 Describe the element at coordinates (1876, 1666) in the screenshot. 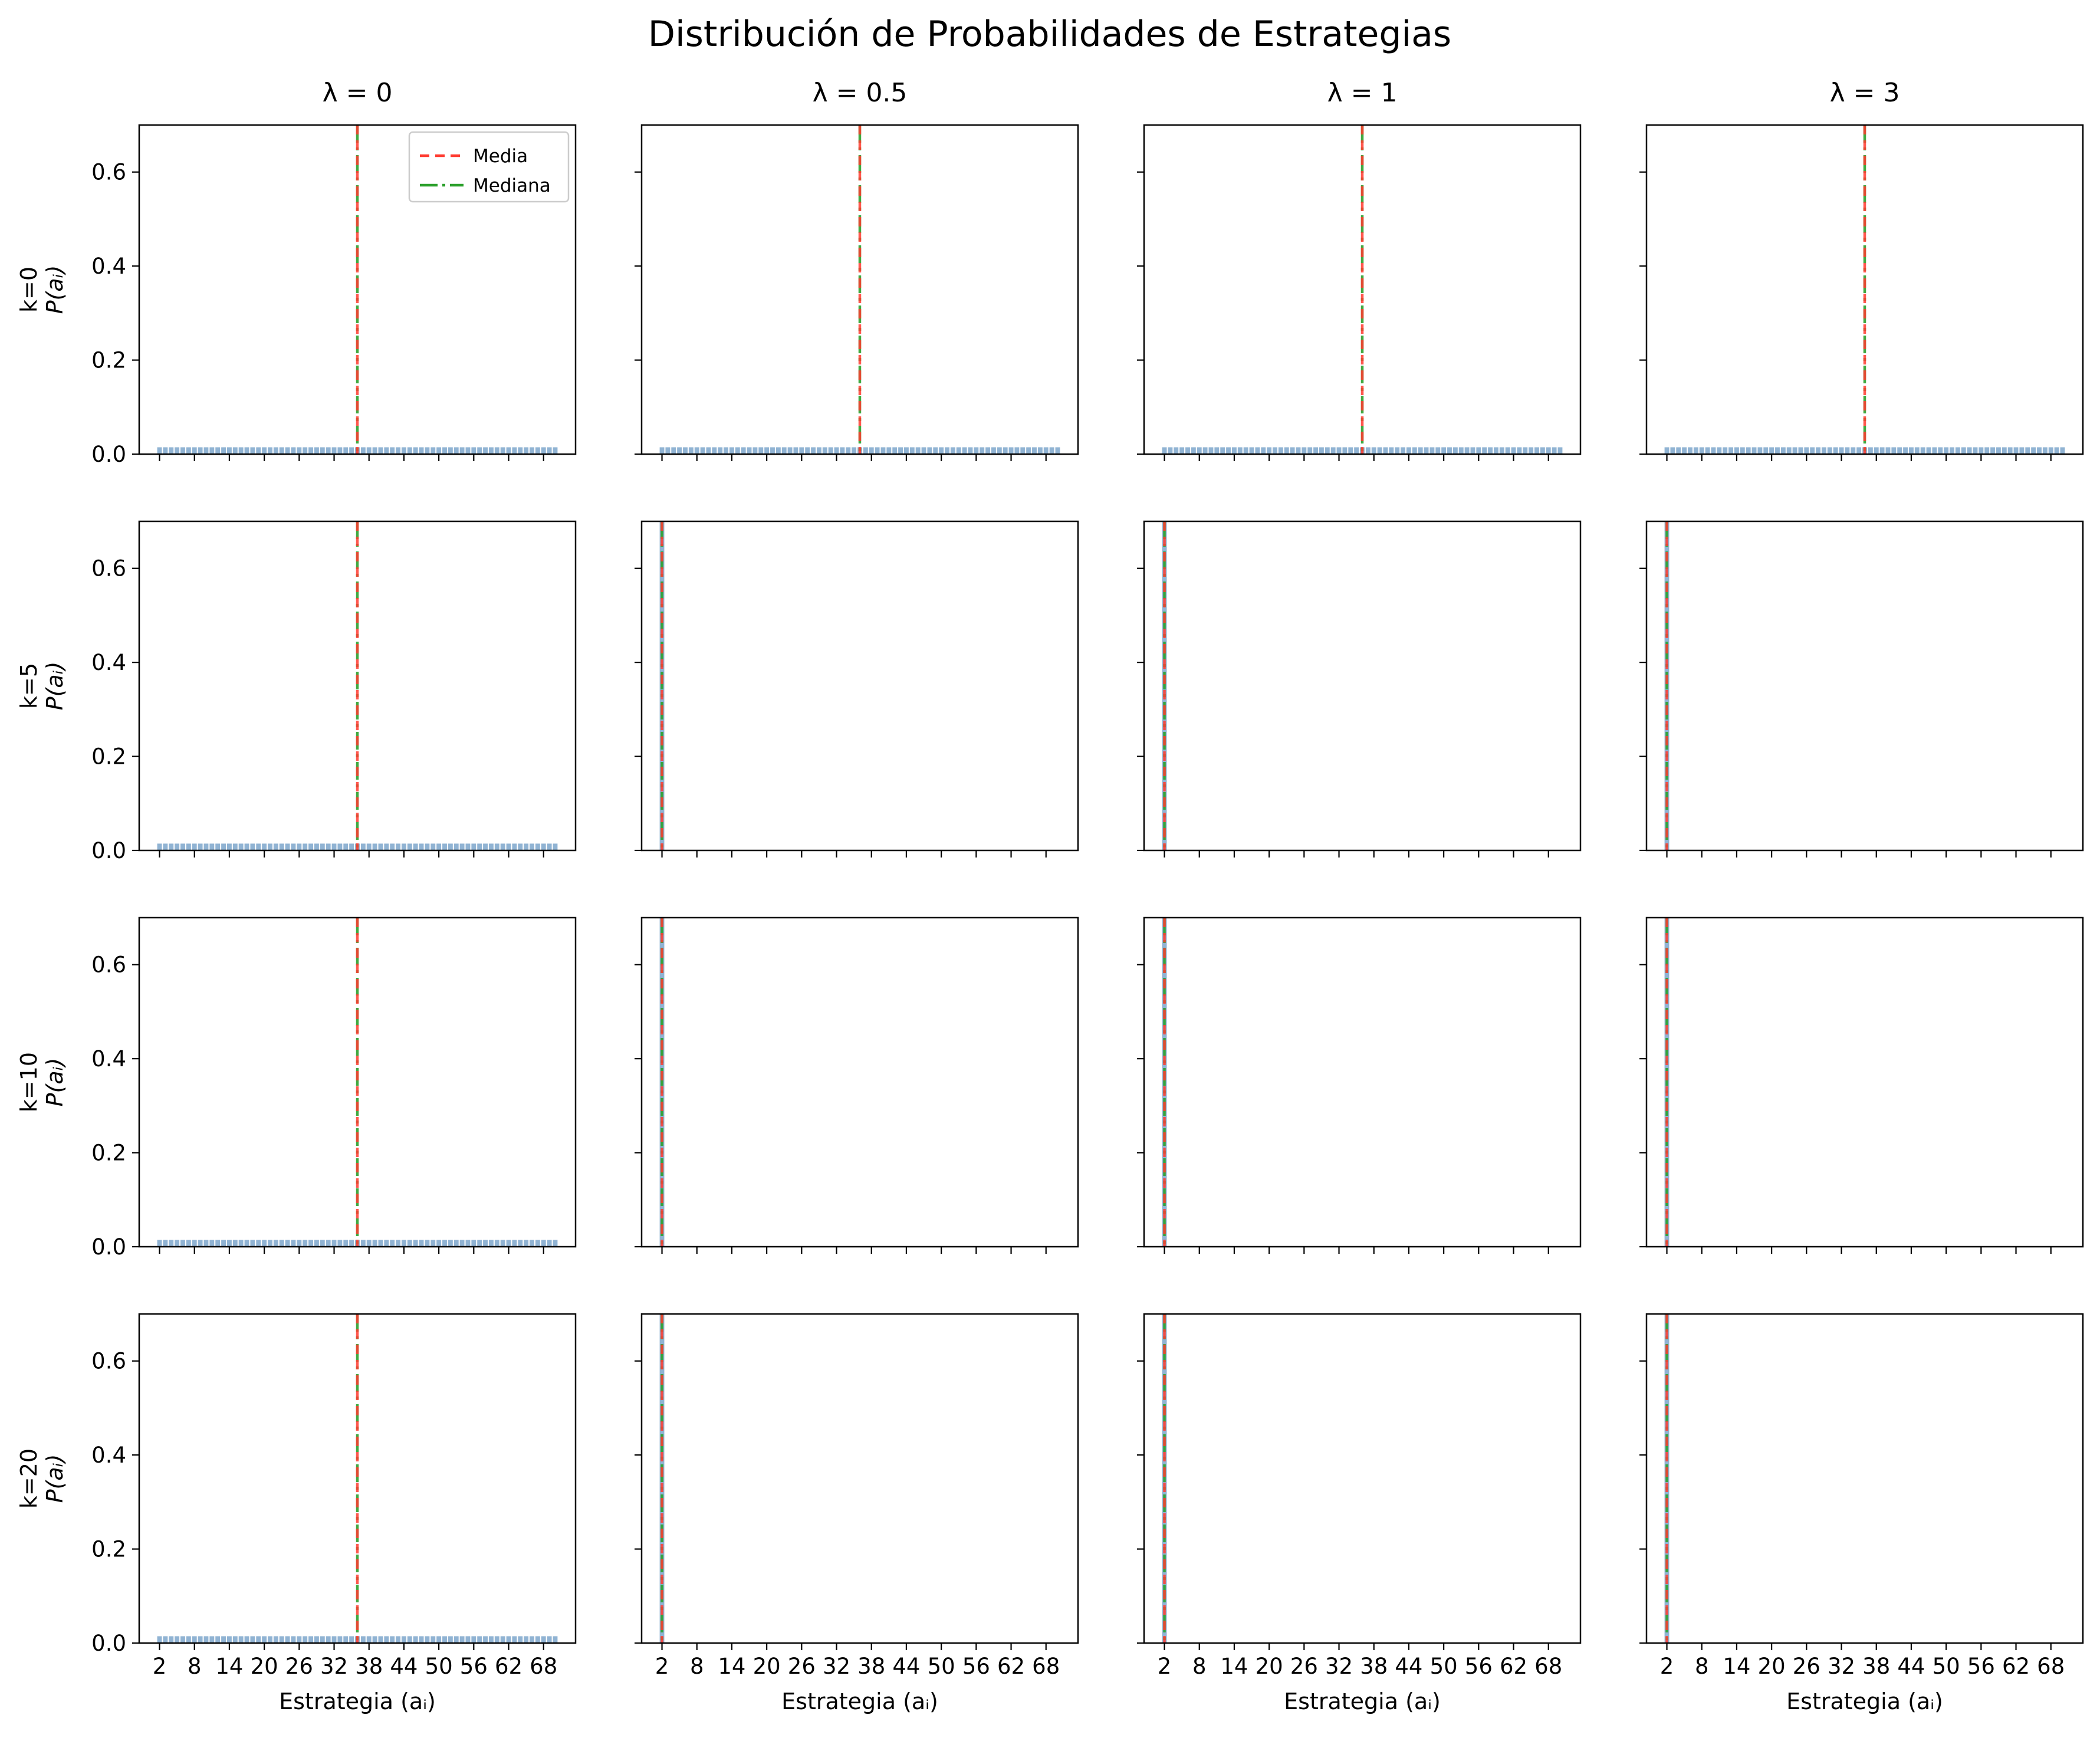

I see `x-tick-label: 38` at that location.